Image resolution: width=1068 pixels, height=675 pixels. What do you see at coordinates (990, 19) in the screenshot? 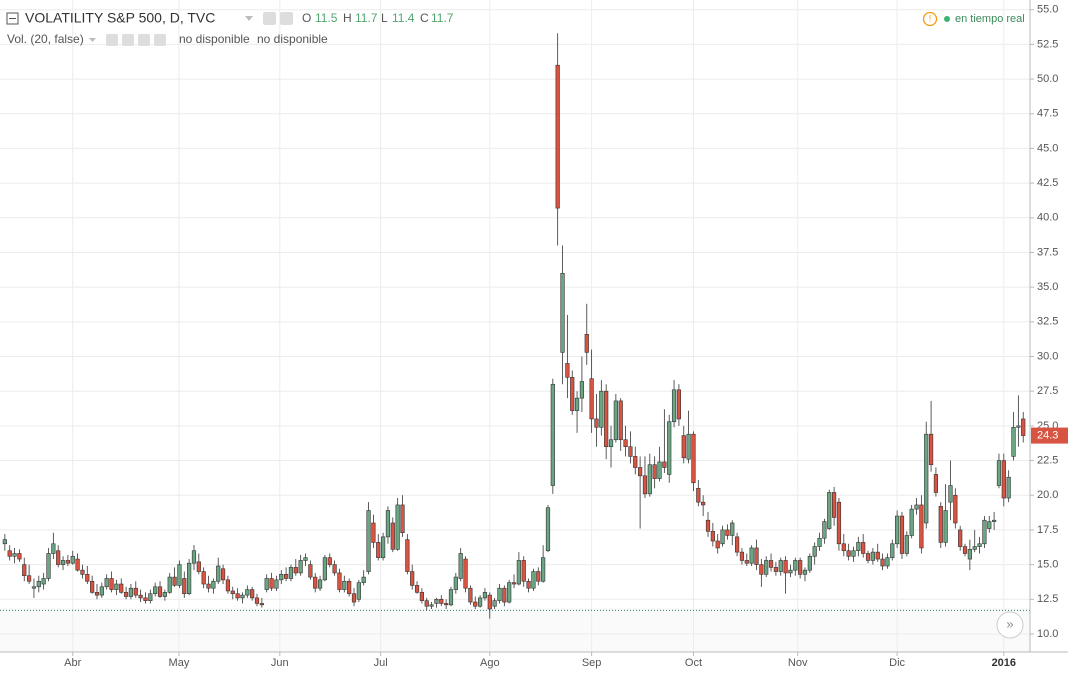
I see `realtime-status: en tiempo real` at bounding box center [990, 19].